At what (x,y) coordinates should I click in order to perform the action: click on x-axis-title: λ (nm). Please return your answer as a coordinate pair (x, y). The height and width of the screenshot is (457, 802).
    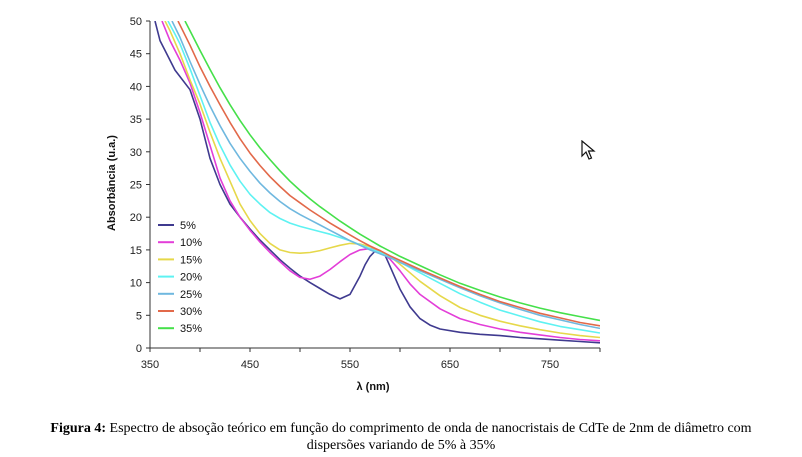
    Looking at the image, I should click on (373, 387).